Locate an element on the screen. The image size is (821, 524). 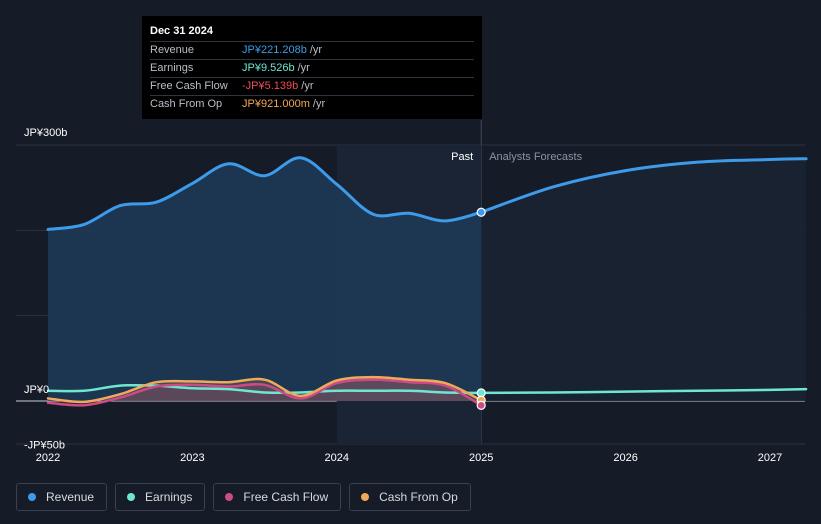
legend-item-cash-from-op: Cash From Op is located at coordinates (410, 497).